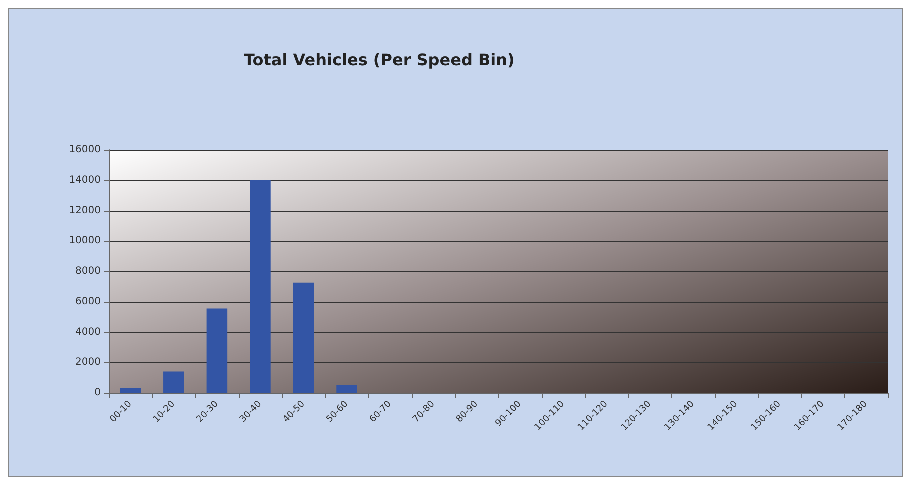  Describe the element at coordinates (88, 302) in the screenshot. I see `y-tick-label: 6000` at that location.